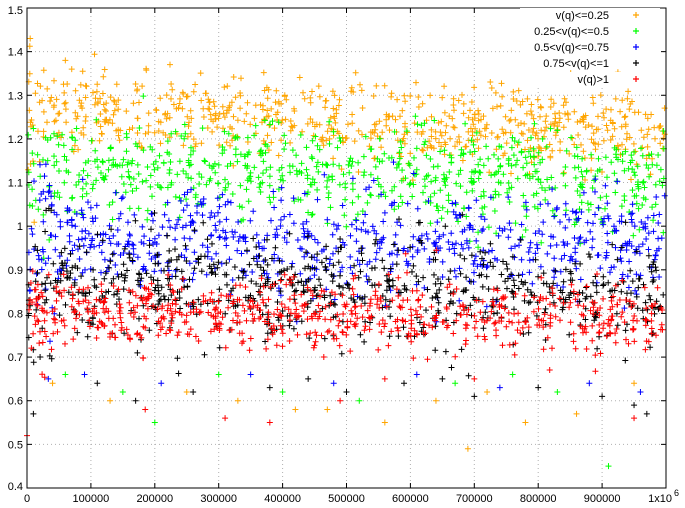 The width and height of the screenshot is (685, 508). Describe the element at coordinates (15, 445) in the screenshot. I see `y-tick-label: 0.5` at that location.